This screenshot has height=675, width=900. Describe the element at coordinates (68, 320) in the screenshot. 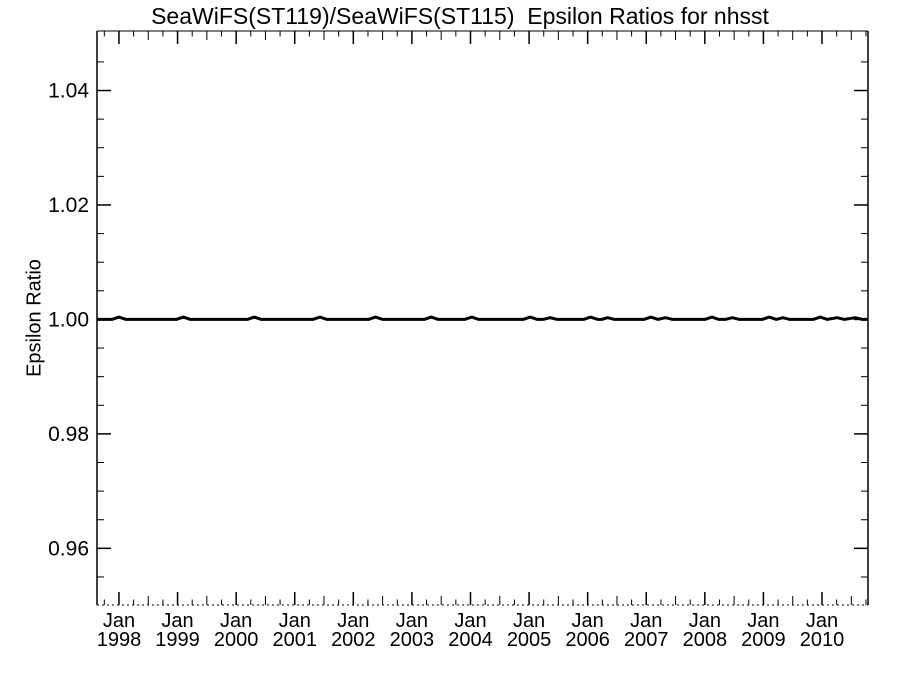

I see `y-tick-label: 1.00` at that location.